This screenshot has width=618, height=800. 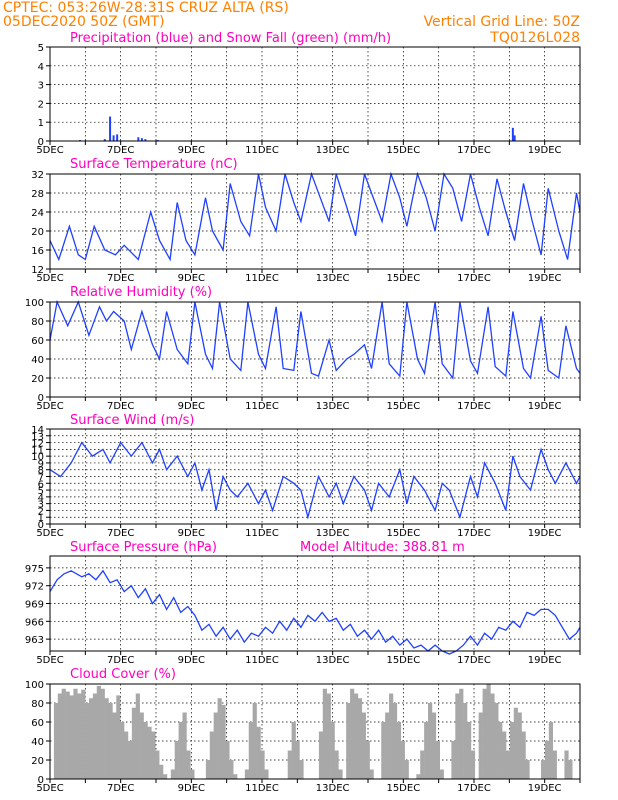 What do you see at coordinates (37, 213) in the screenshot?
I see `y-tick-label: 24` at bounding box center [37, 213].